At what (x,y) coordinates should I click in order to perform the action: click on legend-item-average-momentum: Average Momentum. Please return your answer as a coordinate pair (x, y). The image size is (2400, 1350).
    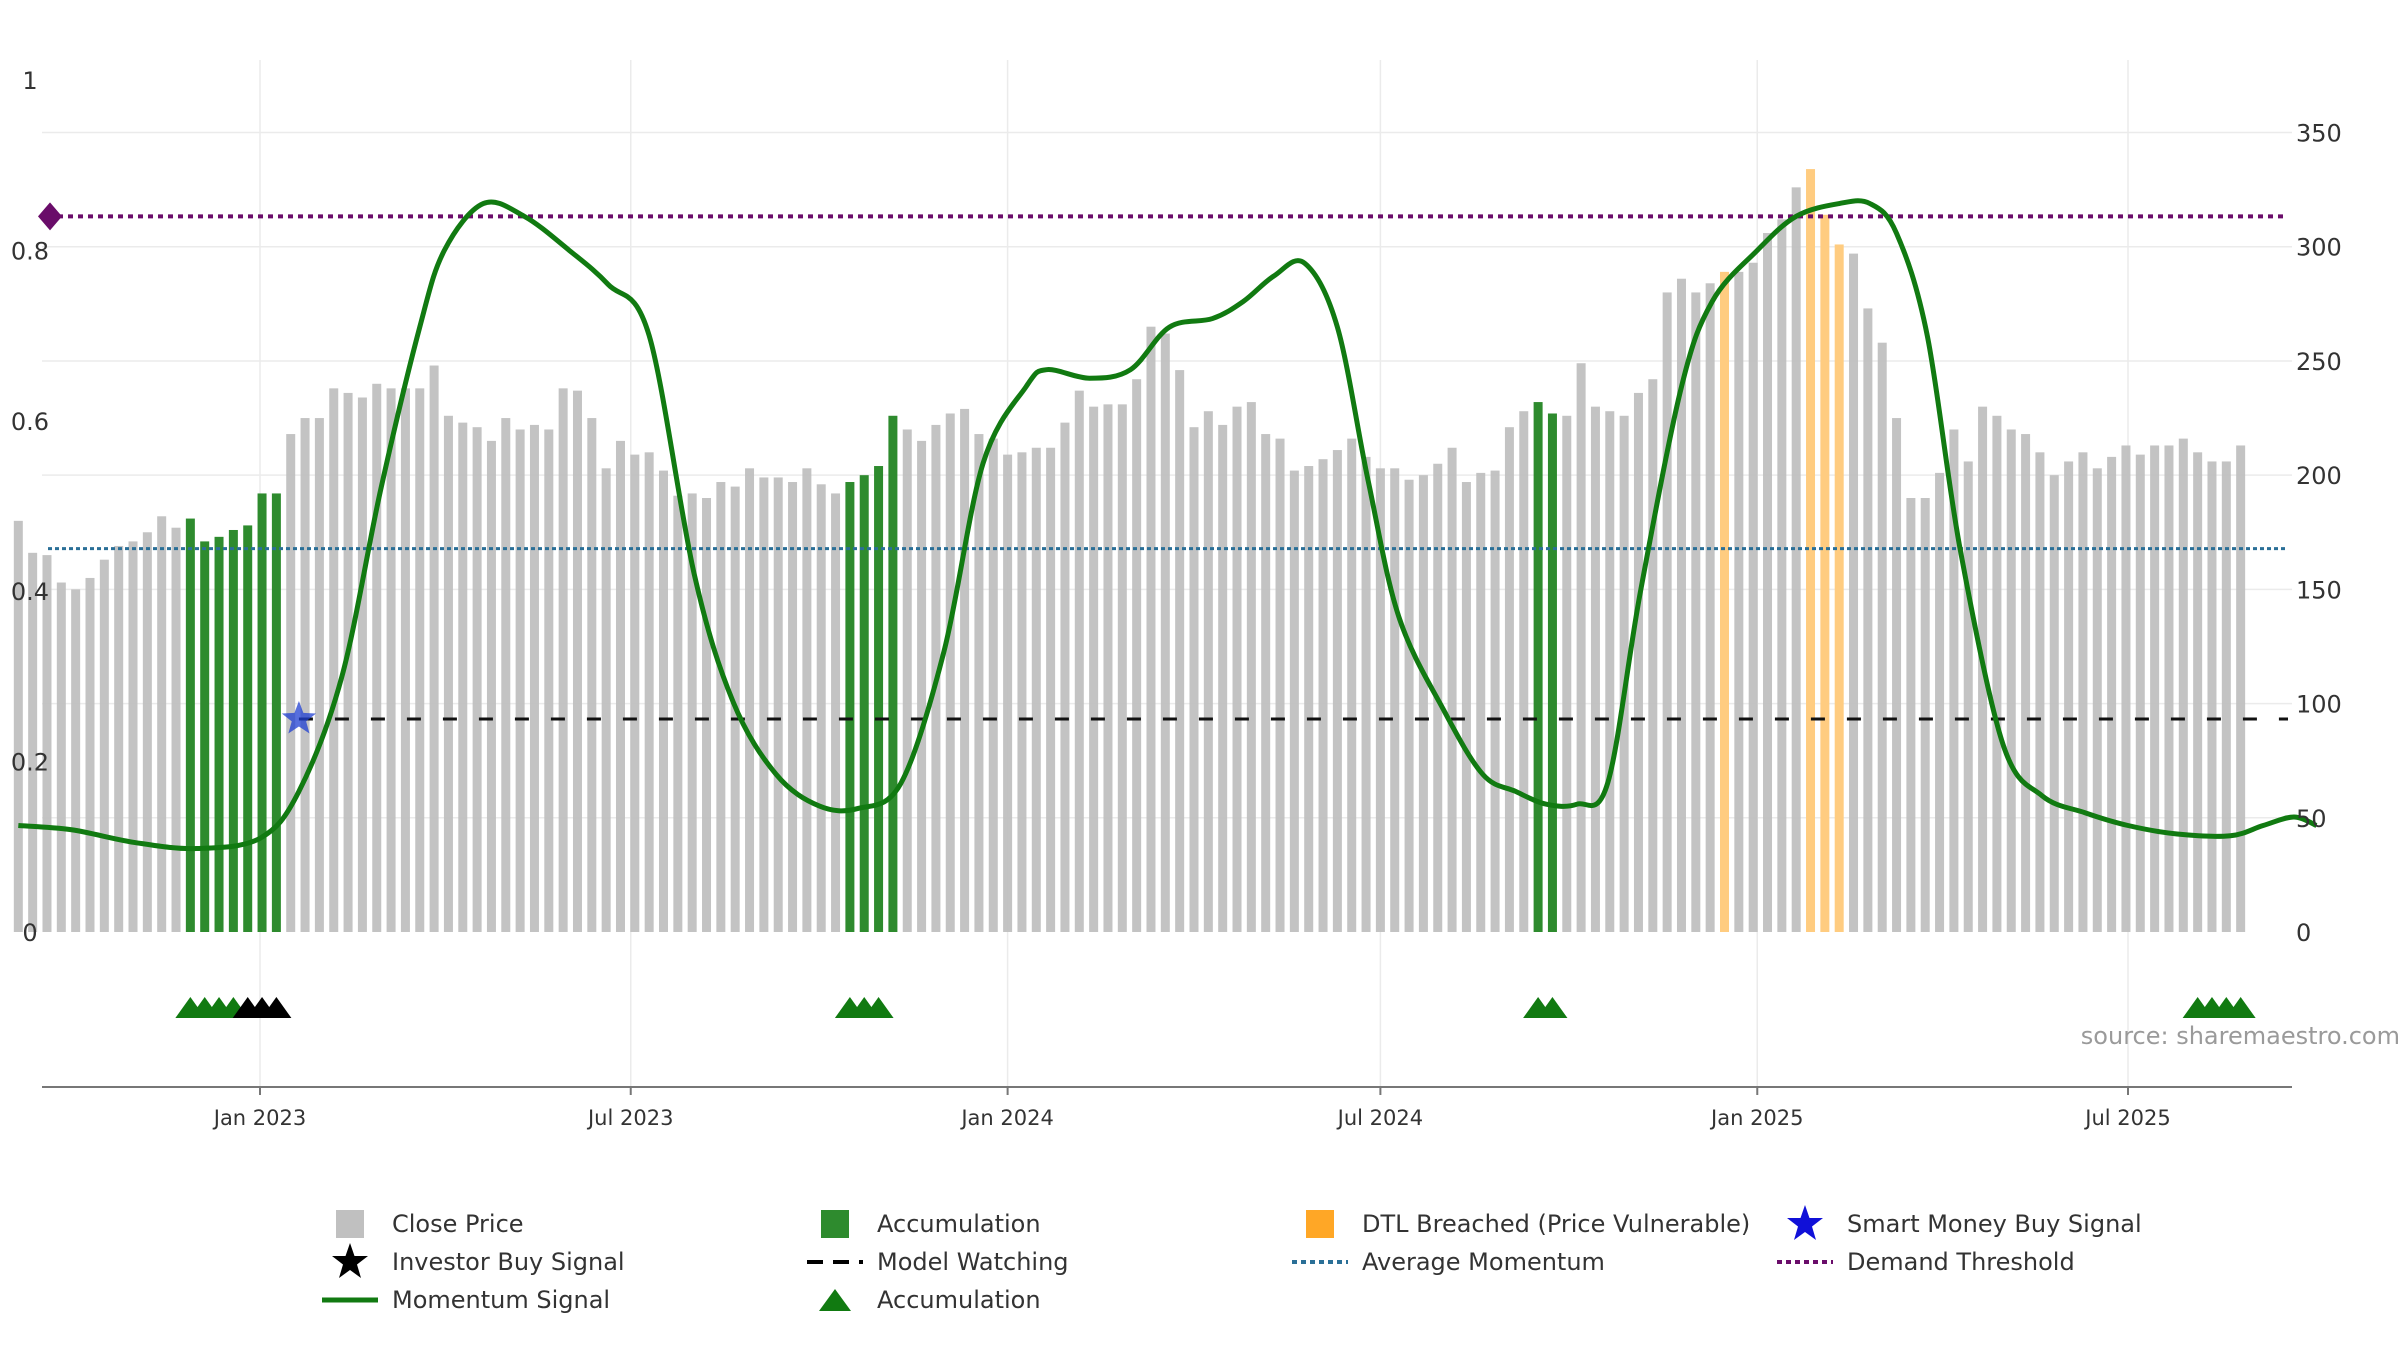
    Looking at the image, I should click on (1447, 1262).